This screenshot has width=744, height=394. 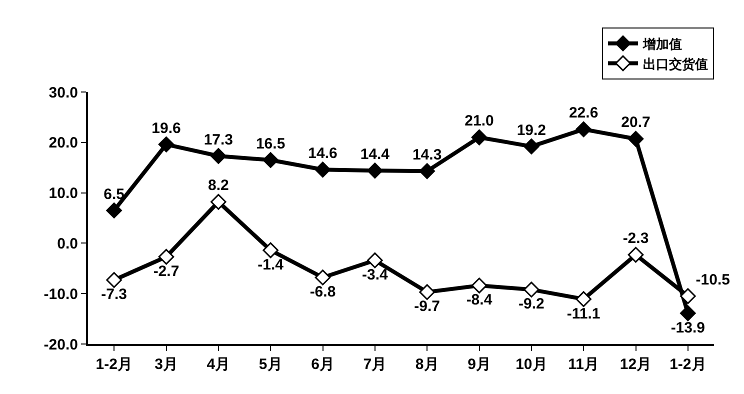 I want to click on legend-label: 出口交货值, so click(x=675, y=64).